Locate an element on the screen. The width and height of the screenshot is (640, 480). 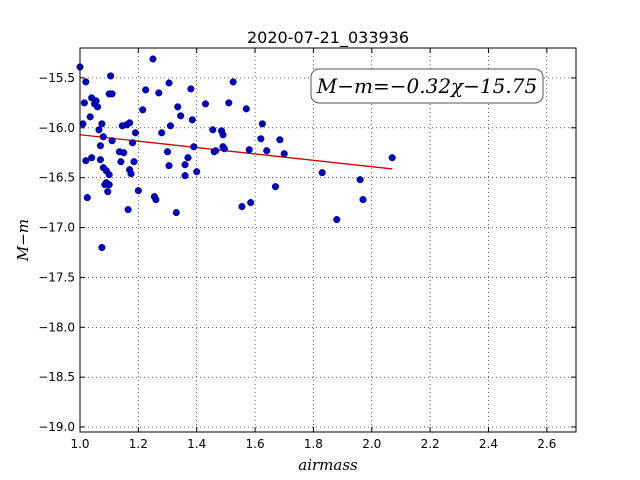
x-tick-label: 1.2 is located at coordinates (138, 444).